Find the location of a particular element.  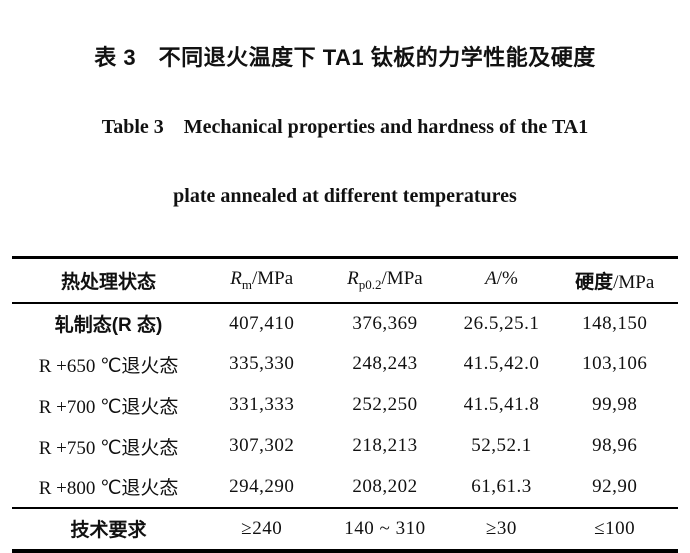

cell-rp02: 376,369 is located at coordinates (385, 323).